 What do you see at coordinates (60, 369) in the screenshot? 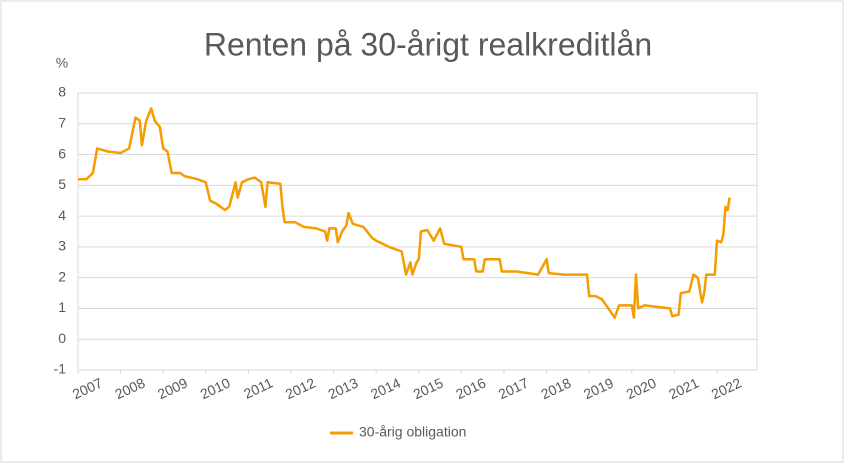
I see `y-tick-label: -1` at bounding box center [60, 369].